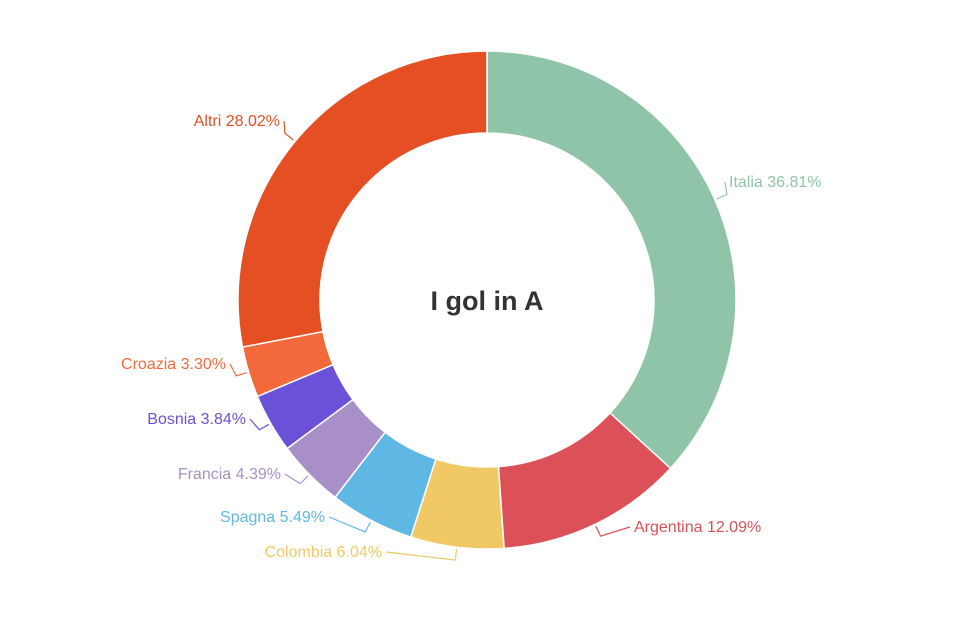 Image resolution: width=980 pixels, height=644 pixels. What do you see at coordinates (697, 527) in the screenshot?
I see `label-argentina: Argentina 12.09%` at bounding box center [697, 527].